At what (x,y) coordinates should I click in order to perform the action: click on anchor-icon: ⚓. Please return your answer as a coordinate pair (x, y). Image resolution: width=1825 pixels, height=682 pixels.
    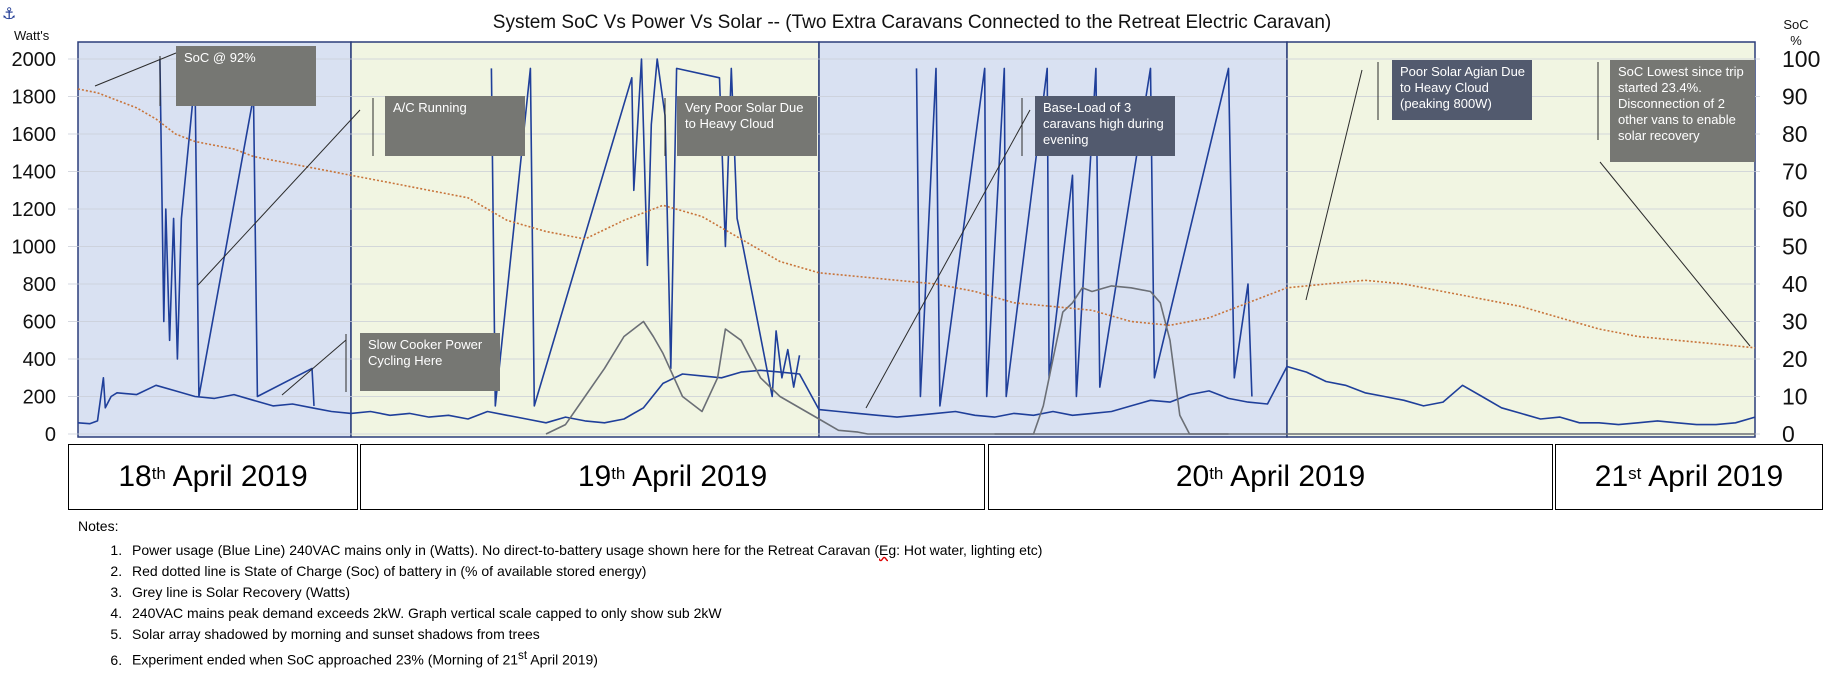
    Looking at the image, I should click on (9, 13).